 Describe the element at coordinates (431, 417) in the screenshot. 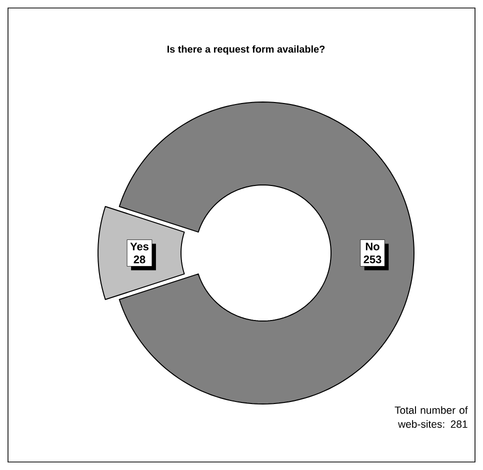

I see `text: Total number of web-sites: 281` at that location.